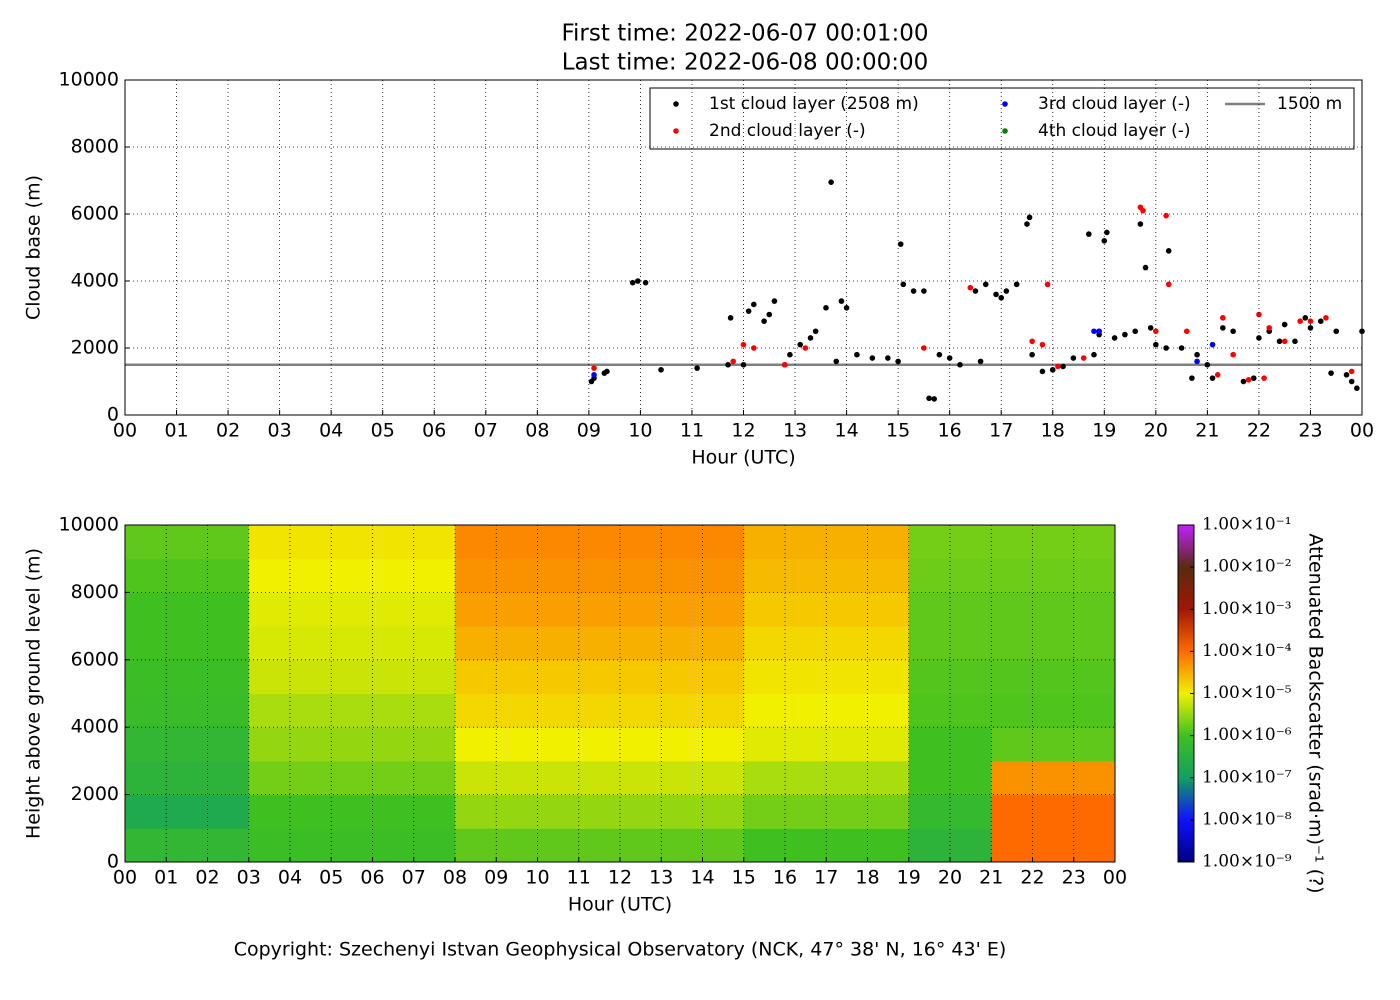 The width and height of the screenshot is (1400, 1000). What do you see at coordinates (290, 878) in the screenshot?
I see `x-tick-label: 04` at bounding box center [290, 878].